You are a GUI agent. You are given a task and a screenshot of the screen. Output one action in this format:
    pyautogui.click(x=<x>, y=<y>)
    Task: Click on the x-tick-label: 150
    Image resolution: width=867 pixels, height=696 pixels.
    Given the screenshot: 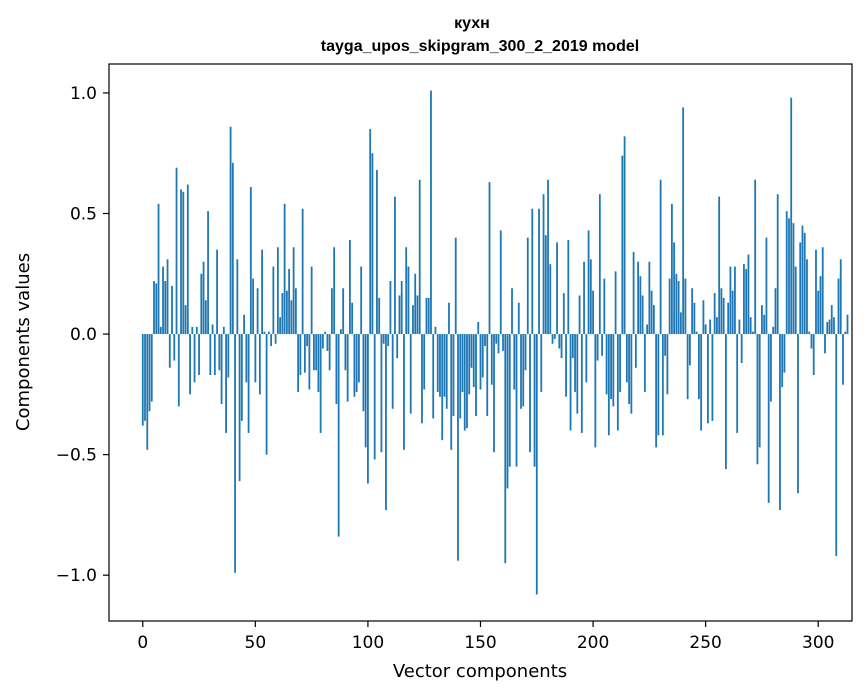 What is the action you would take?
    pyautogui.click(x=480, y=643)
    